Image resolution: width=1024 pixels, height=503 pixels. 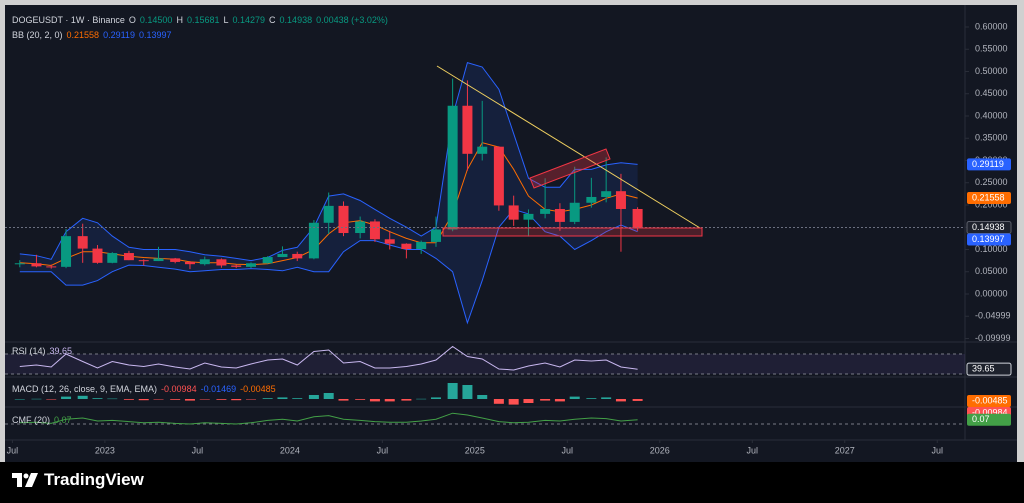 I want to click on bb-lower: 0.13997, so click(x=155, y=35).